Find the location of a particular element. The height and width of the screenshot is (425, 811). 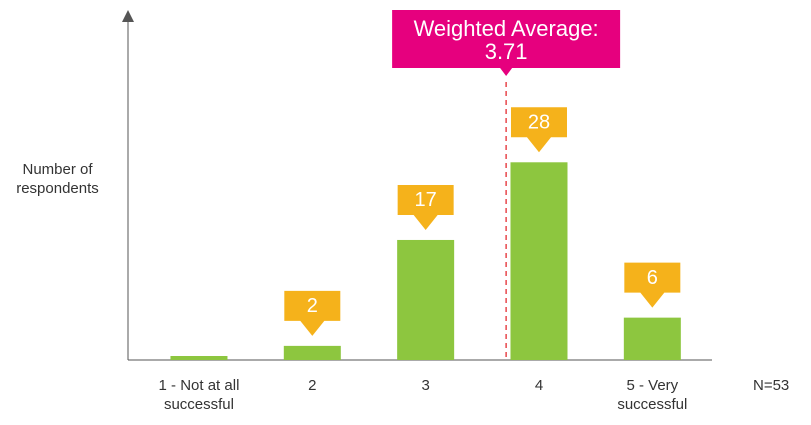

x-tick-label: 4 is located at coordinates (539, 385).